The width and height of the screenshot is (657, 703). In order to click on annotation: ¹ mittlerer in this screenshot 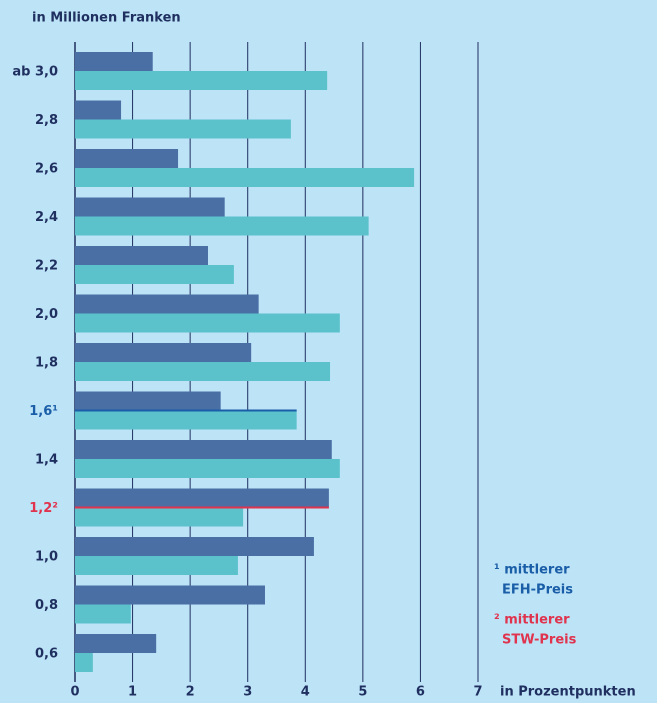, I will do `click(532, 570)`.